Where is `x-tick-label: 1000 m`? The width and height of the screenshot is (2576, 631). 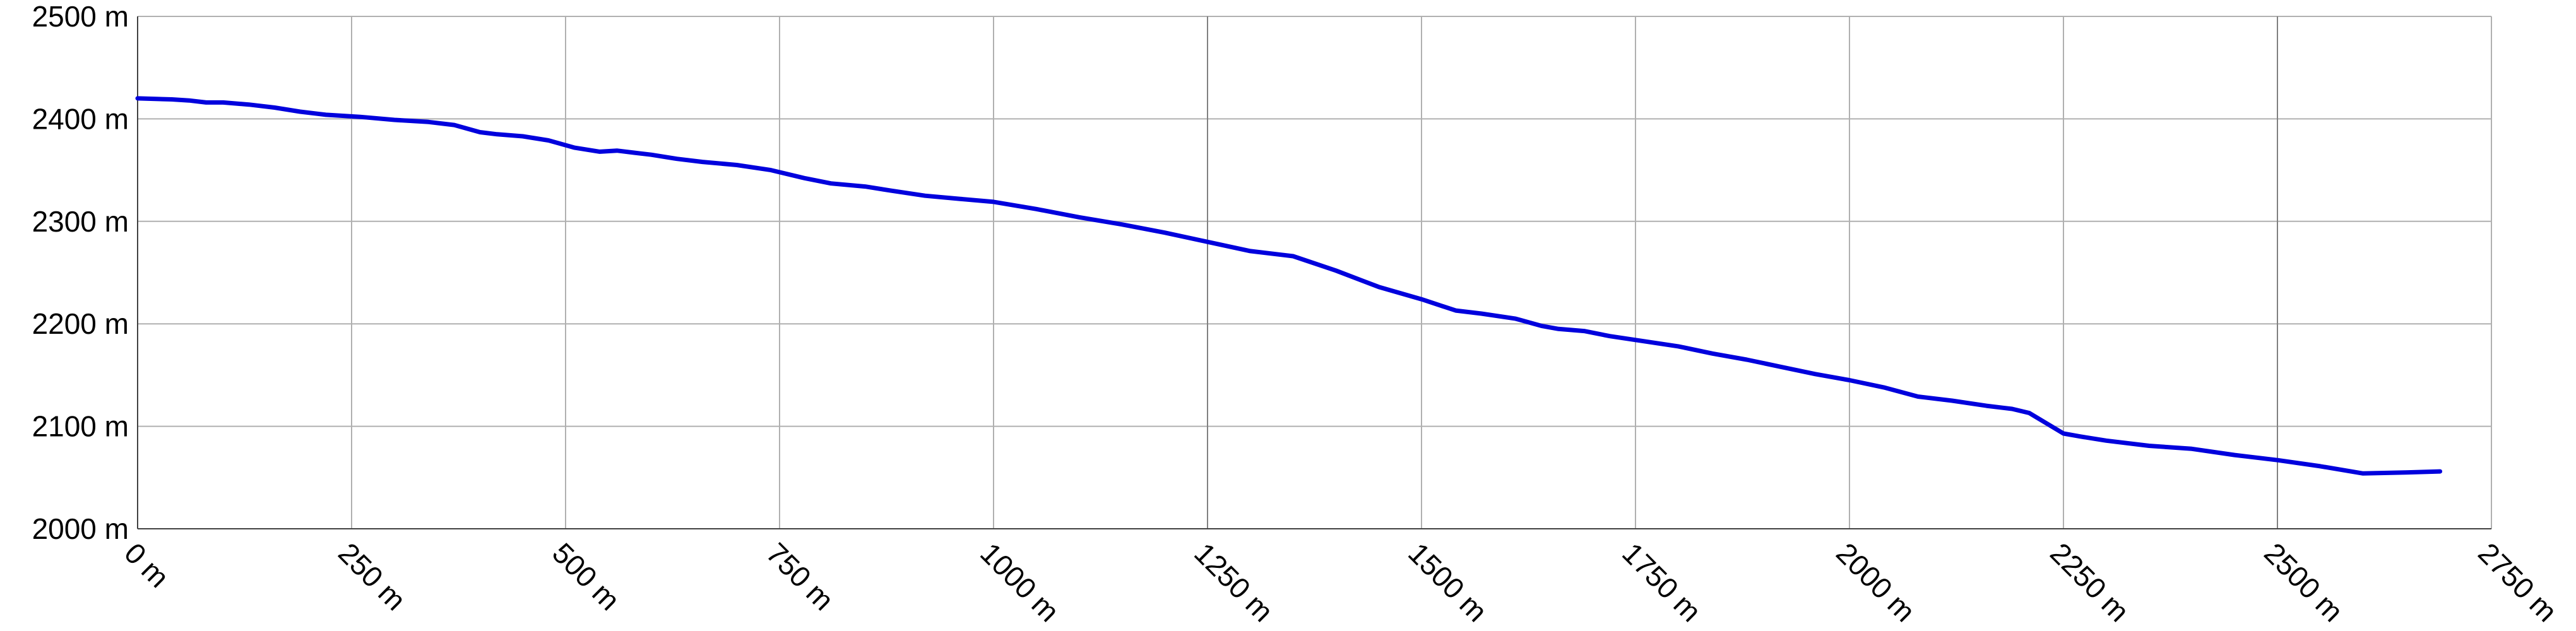
x-tick-label: 1000 m is located at coordinates (1020, 582).